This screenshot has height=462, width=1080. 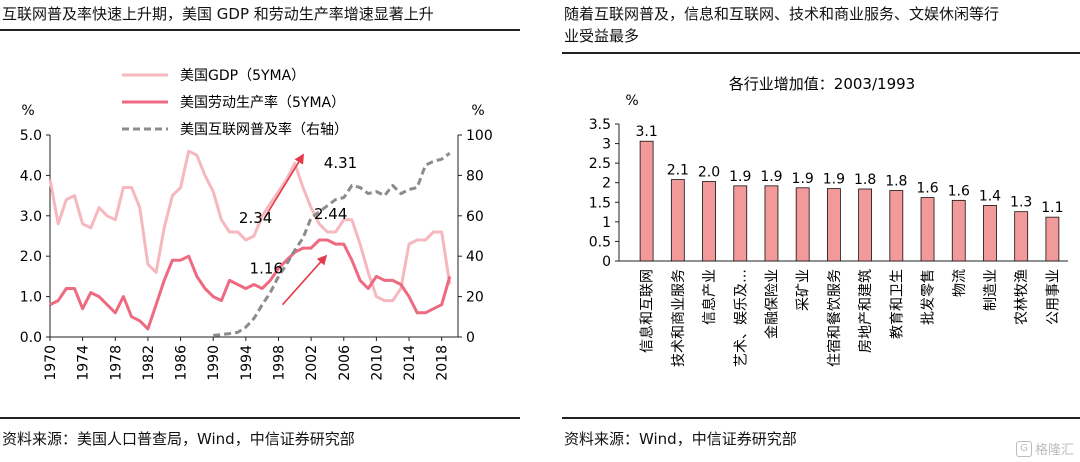 I want to click on annotation-label: 4.31, so click(x=340, y=163).